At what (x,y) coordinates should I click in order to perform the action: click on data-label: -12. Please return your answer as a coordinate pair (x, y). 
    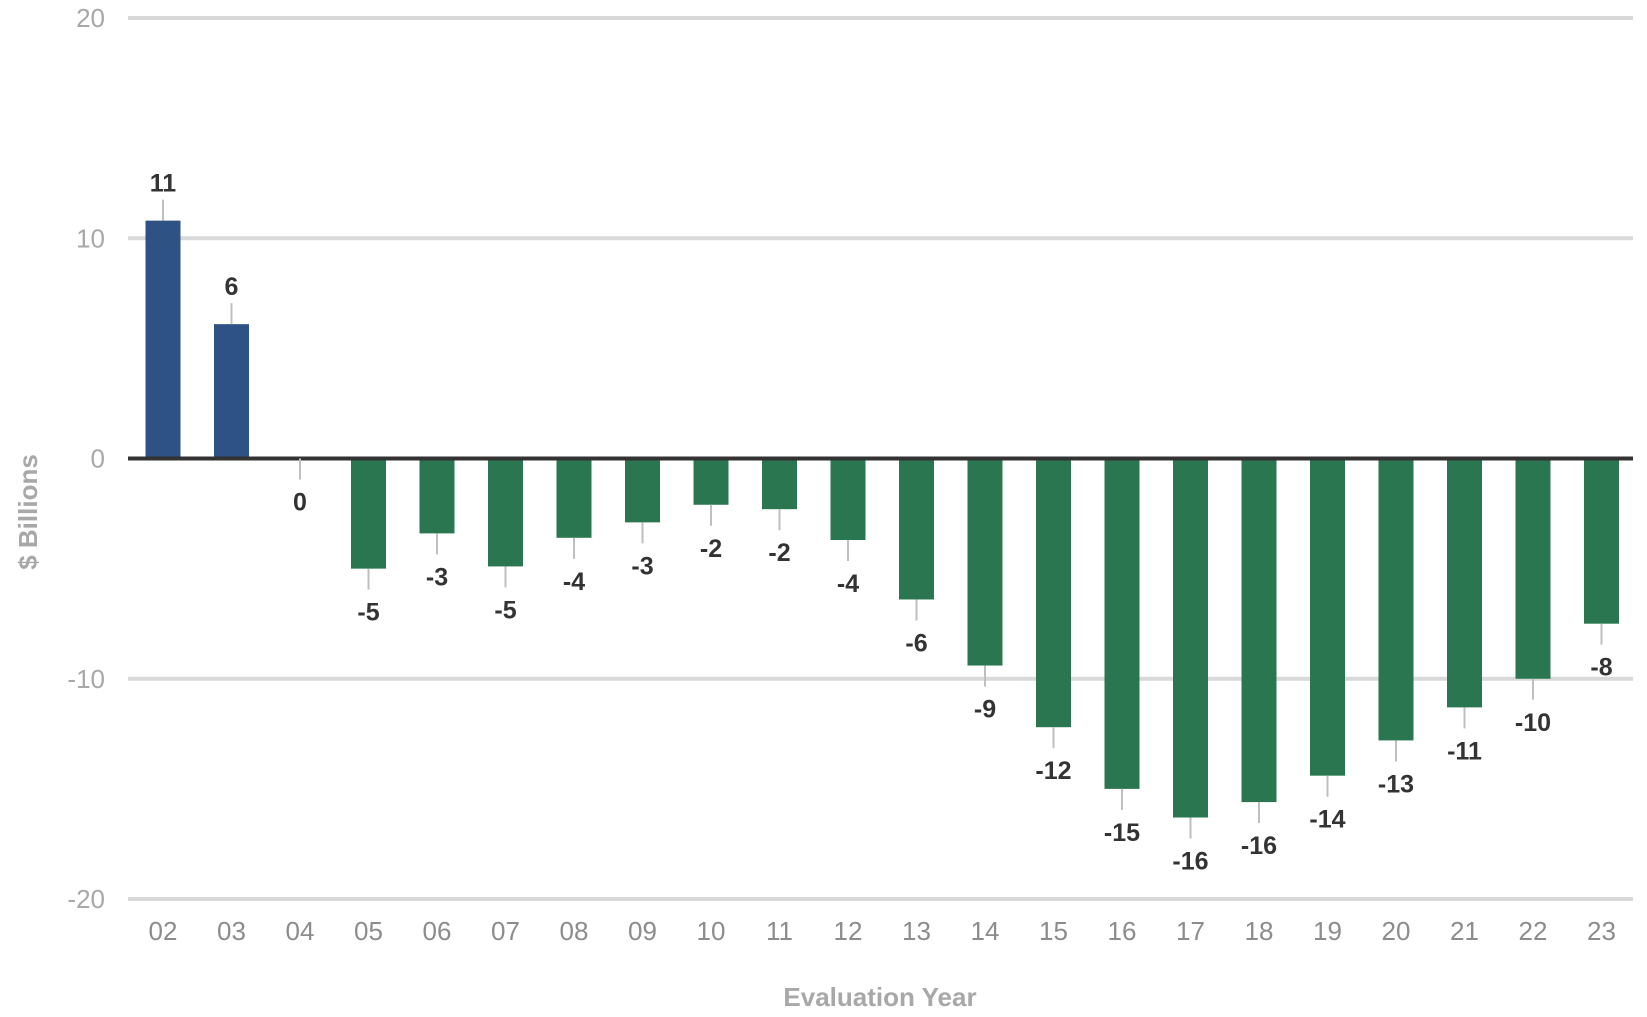
    Looking at the image, I should click on (1053, 771).